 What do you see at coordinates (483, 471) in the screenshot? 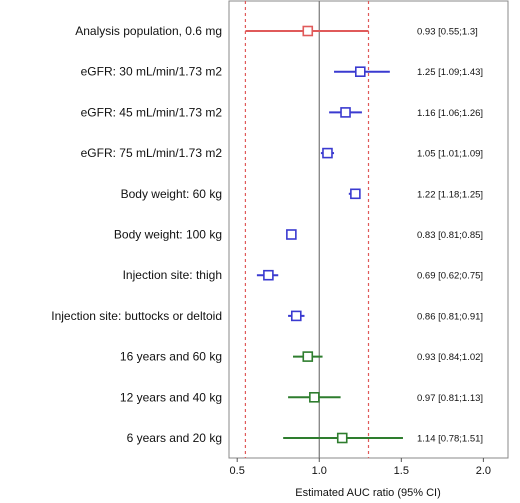
I see `x-tick-label: 2.0` at bounding box center [483, 471].